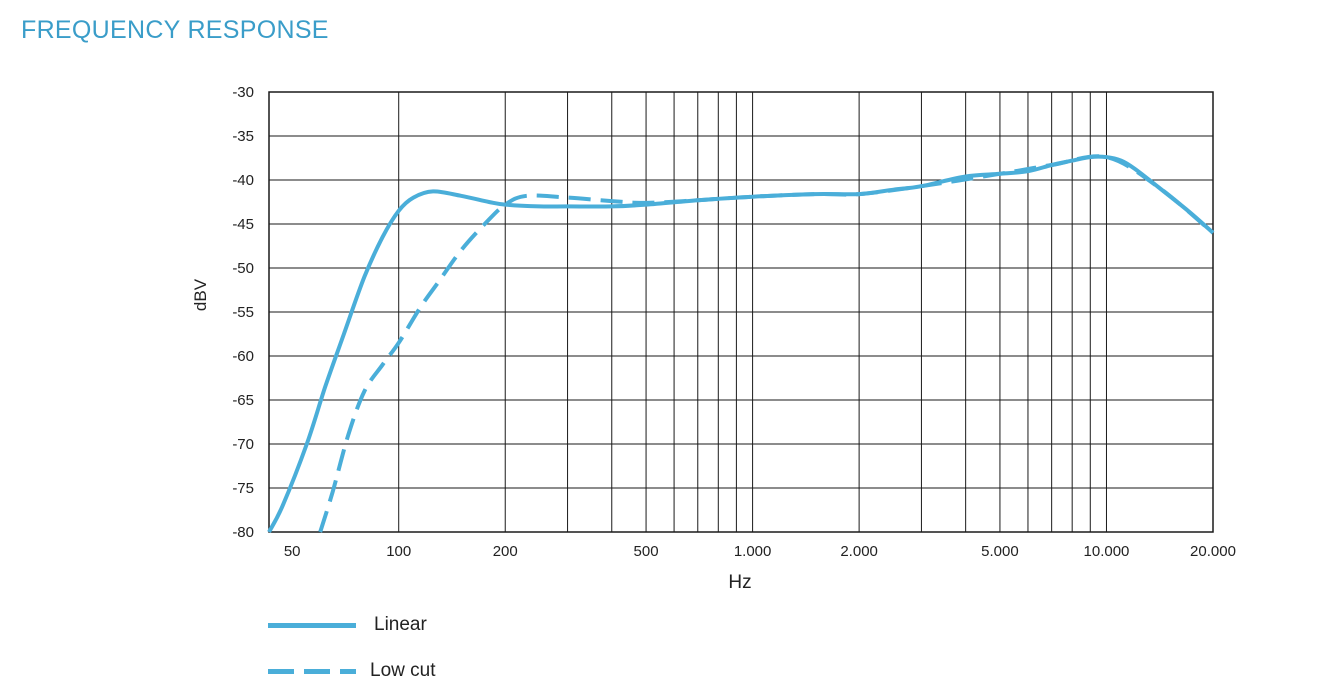 This screenshot has width=1322, height=700. Describe the element at coordinates (646, 551) in the screenshot. I see `x-tick-label: 500` at that location.